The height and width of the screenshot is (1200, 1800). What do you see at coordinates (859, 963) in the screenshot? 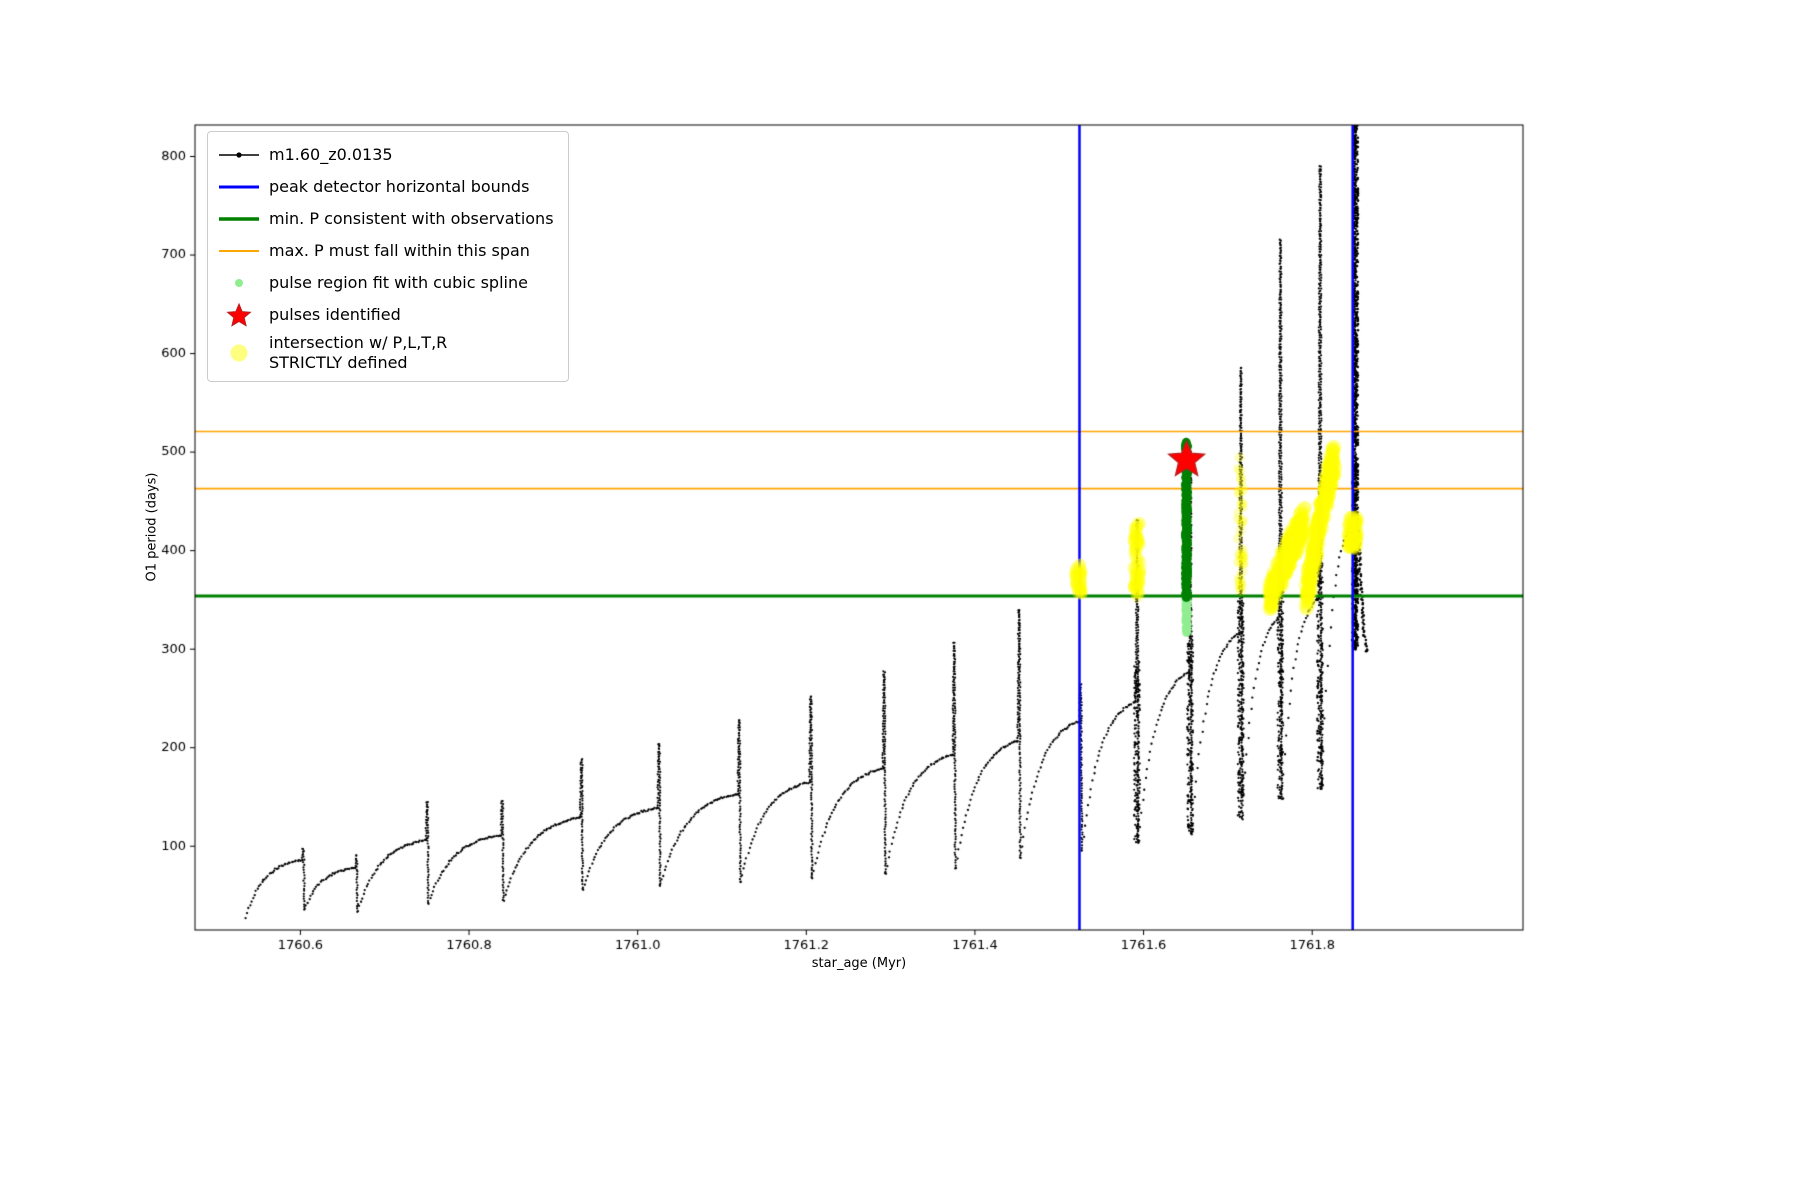
I see `x-axis-label: star_age (Myr)` at bounding box center [859, 963].